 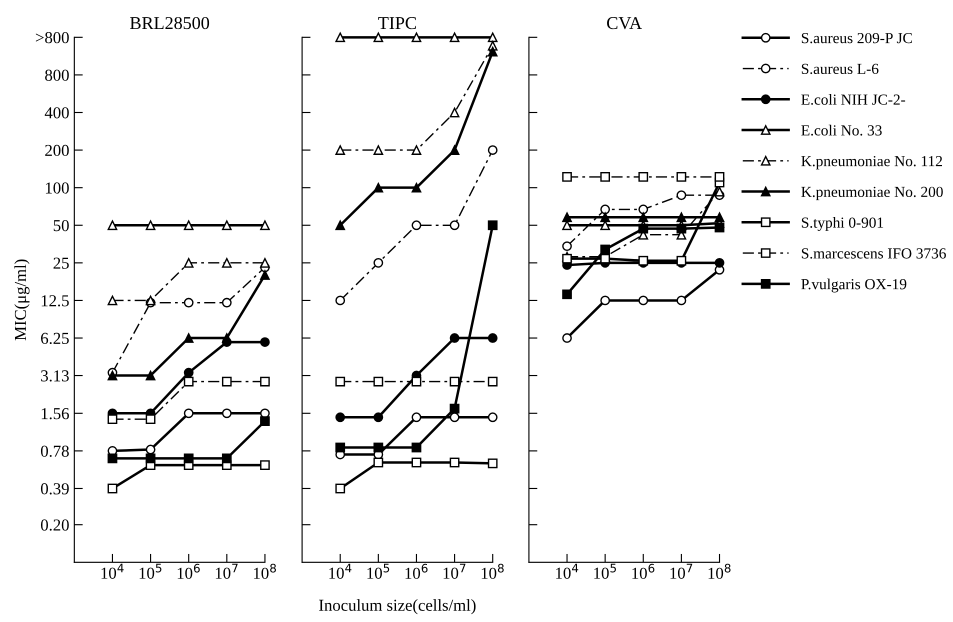 What do you see at coordinates (57, 188) in the screenshot?
I see `y-tick-label: 100` at bounding box center [57, 188].